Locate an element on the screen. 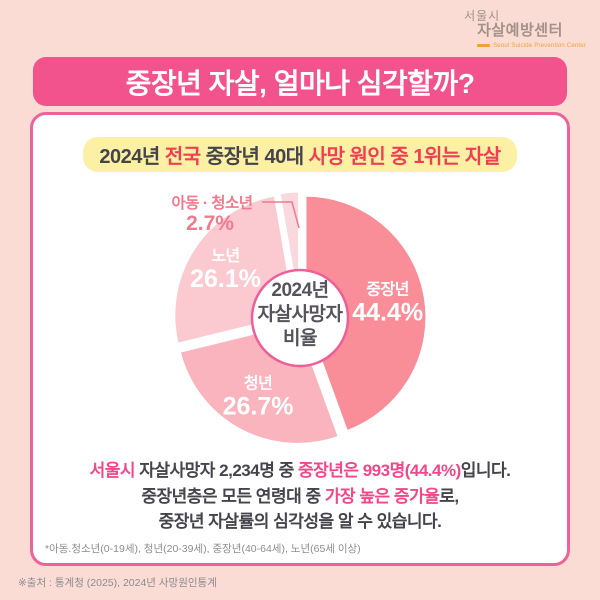 This screenshot has height=600, width=600. stat-banner-wrap: 2024년 전국 중장년 40대 사망 원인 중 1위는 자살 is located at coordinates (300, 154).